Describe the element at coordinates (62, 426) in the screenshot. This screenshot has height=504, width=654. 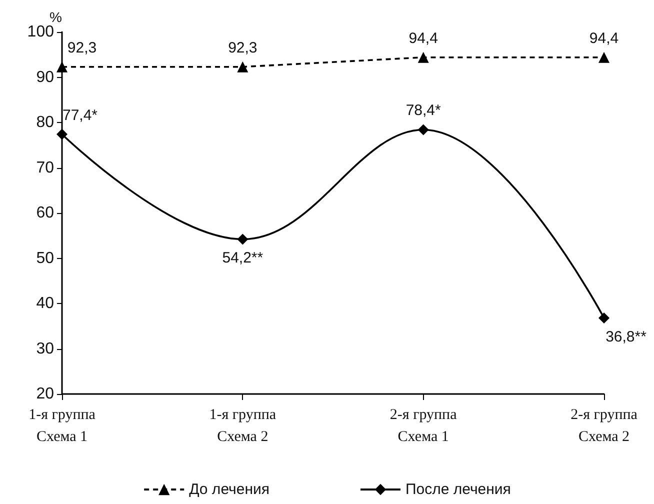
I see `x-tick-label: 1-я группа Схема 1` at that location.